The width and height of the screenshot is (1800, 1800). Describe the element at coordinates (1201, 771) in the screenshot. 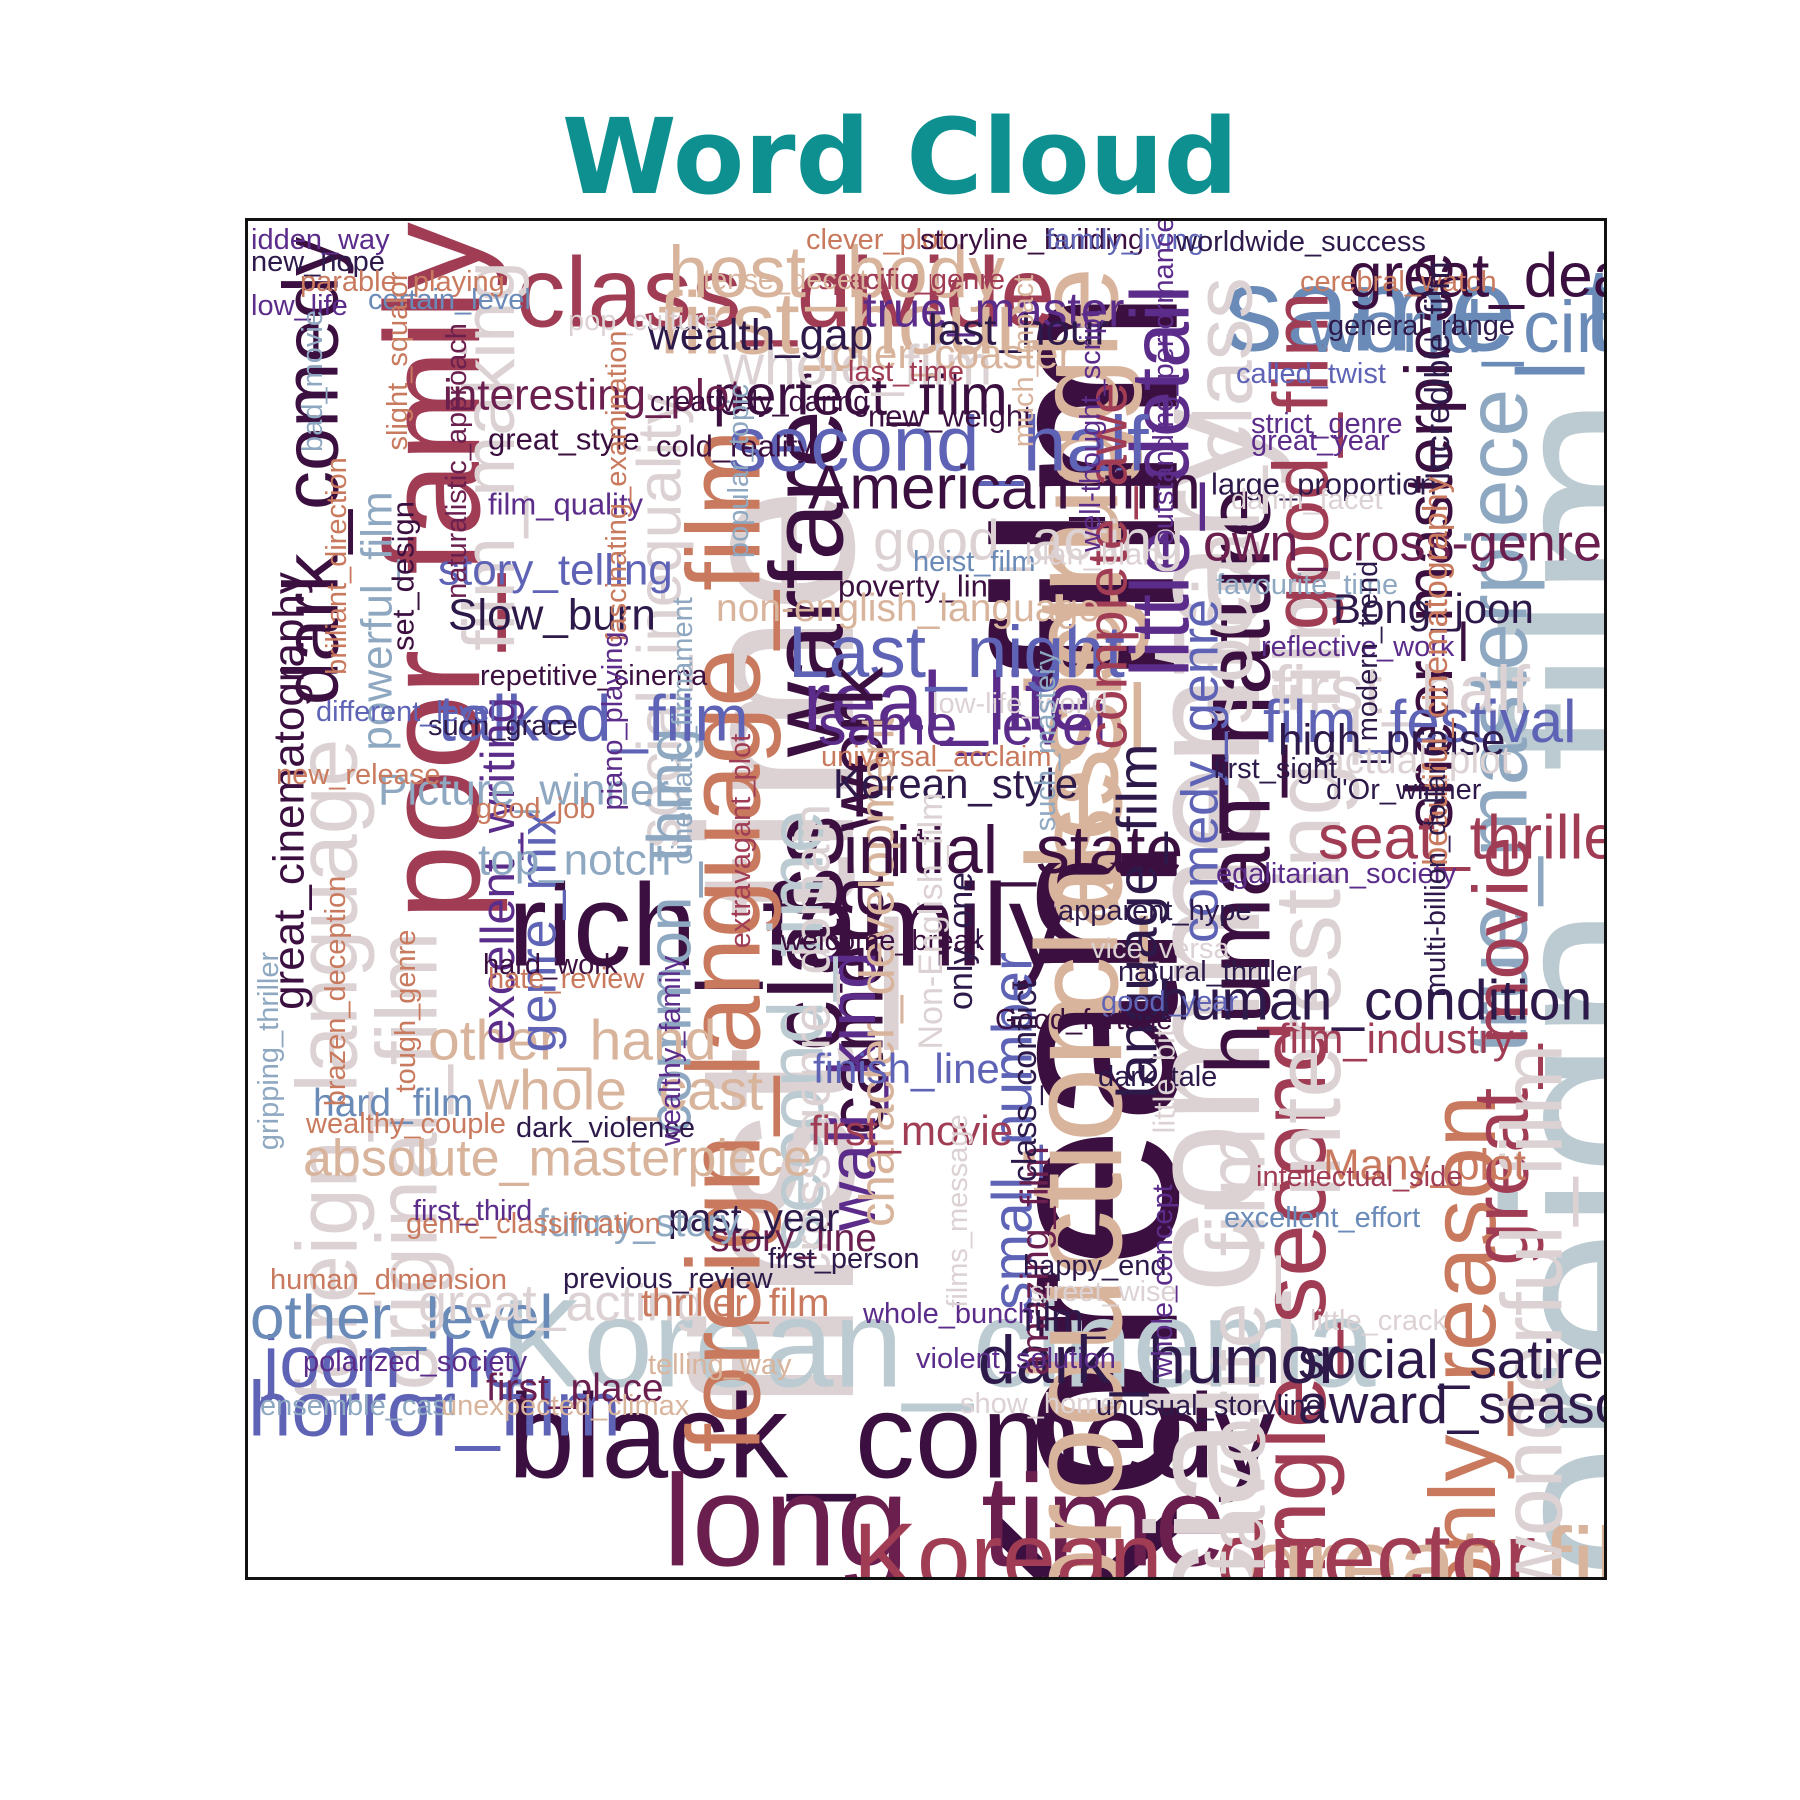

I see `word-63: comedy_genre` at that location.